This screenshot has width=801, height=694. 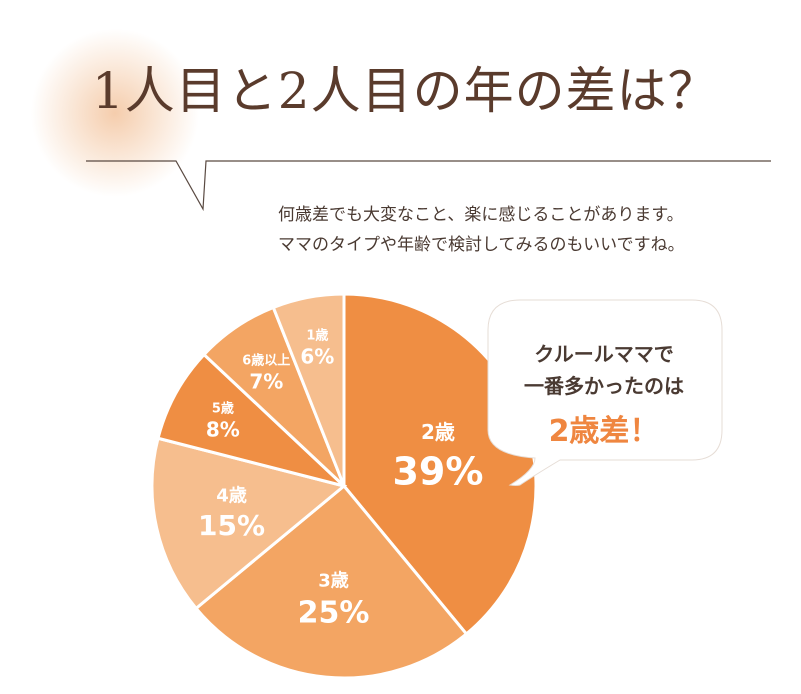 What do you see at coordinates (231, 495) in the screenshot?
I see `slice-label-3: 4歳` at bounding box center [231, 495].